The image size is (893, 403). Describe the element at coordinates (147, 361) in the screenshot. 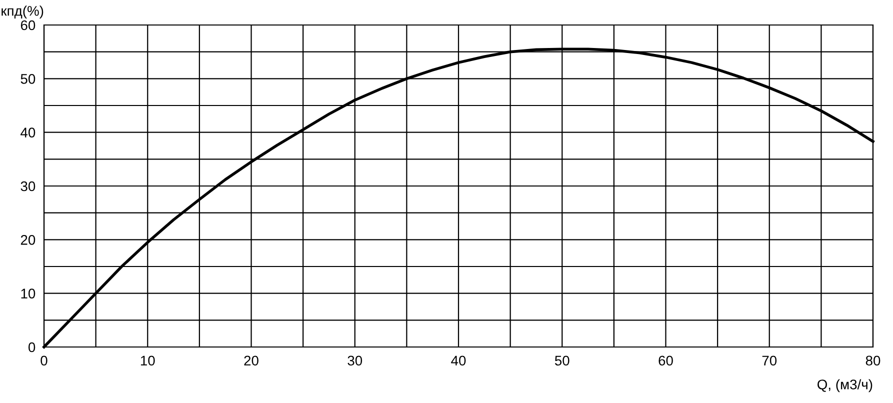

I see `x-tick-label: 10` at that location.